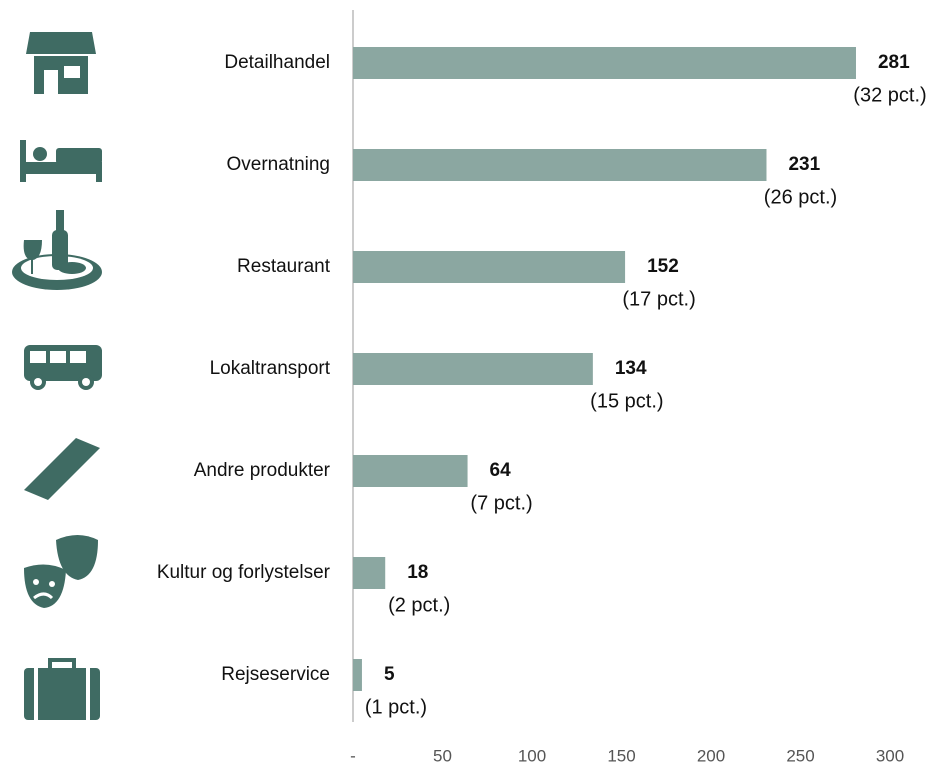 This screenshot has width=946, height=766. What do you see at coordinates (658, 299) in the screenshot?
I see `share-label: (17 pct.)` at bounding box center [658, 299].